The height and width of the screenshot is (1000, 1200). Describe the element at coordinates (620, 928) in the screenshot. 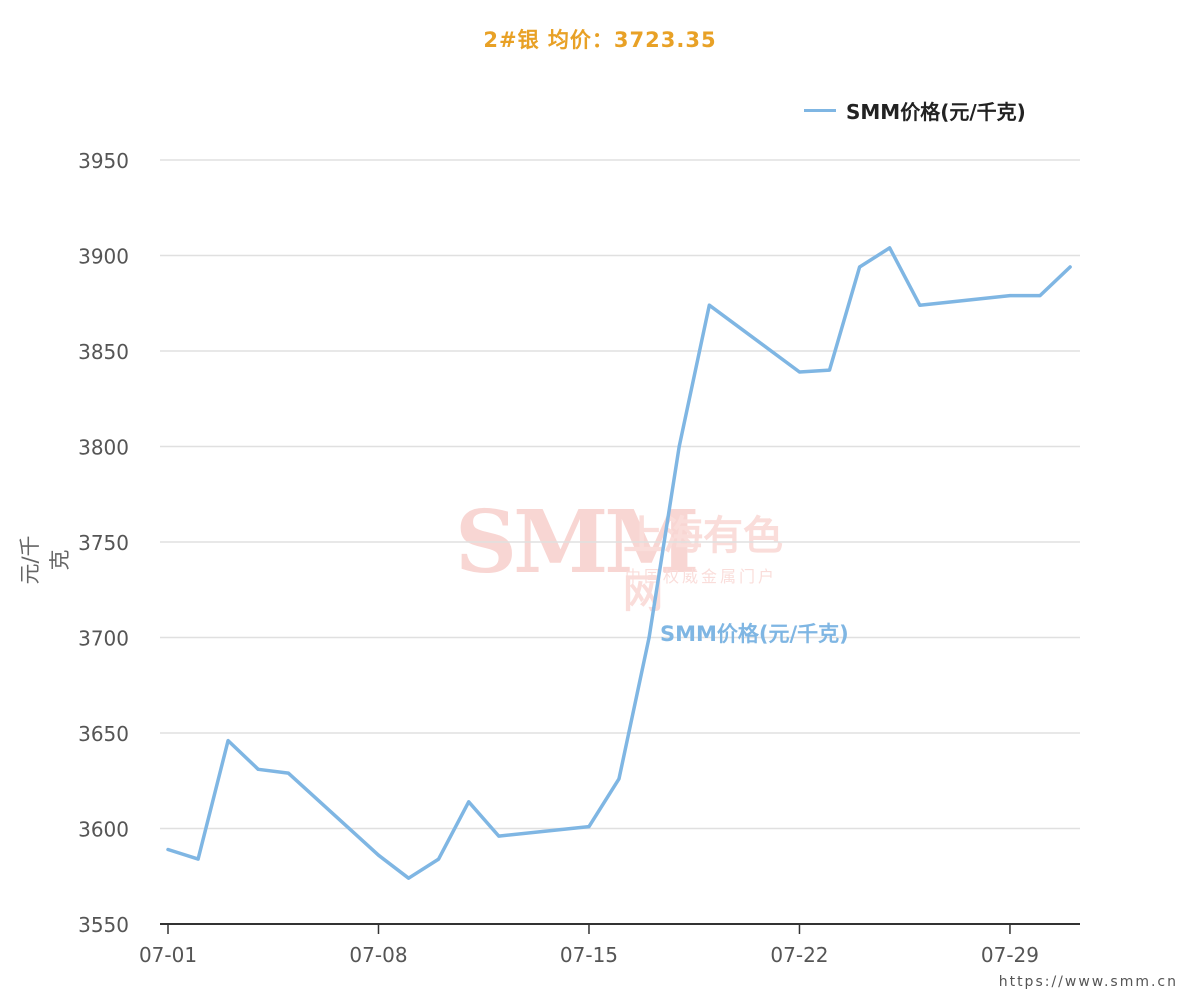

I see `axes` at that location.